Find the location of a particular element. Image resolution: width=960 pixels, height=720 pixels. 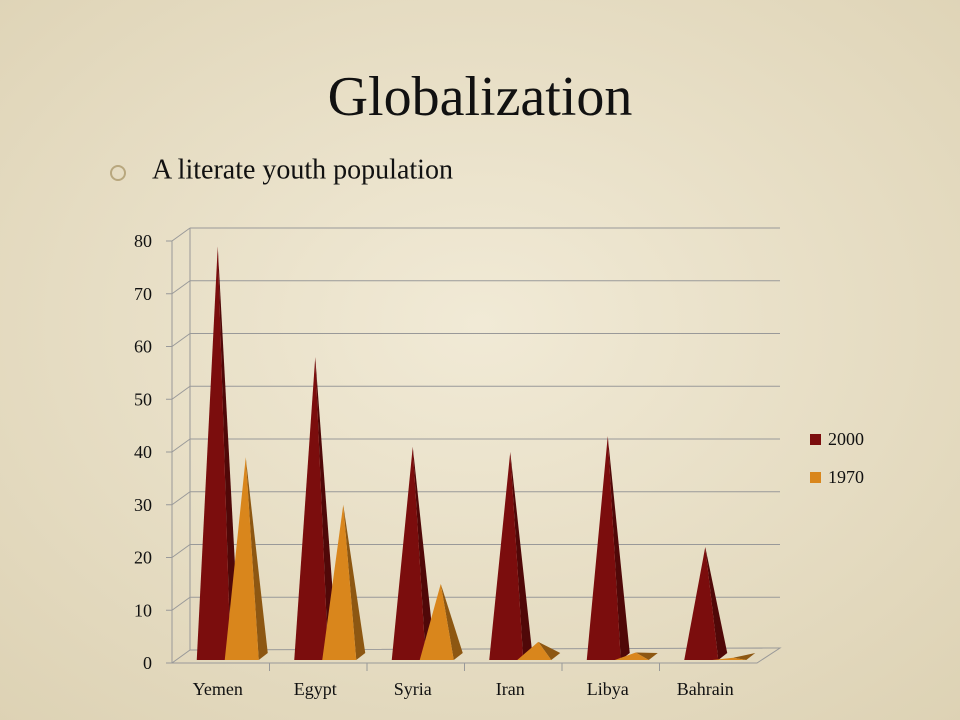

y-tick-label: 0 is located at coordinates (147, 663).